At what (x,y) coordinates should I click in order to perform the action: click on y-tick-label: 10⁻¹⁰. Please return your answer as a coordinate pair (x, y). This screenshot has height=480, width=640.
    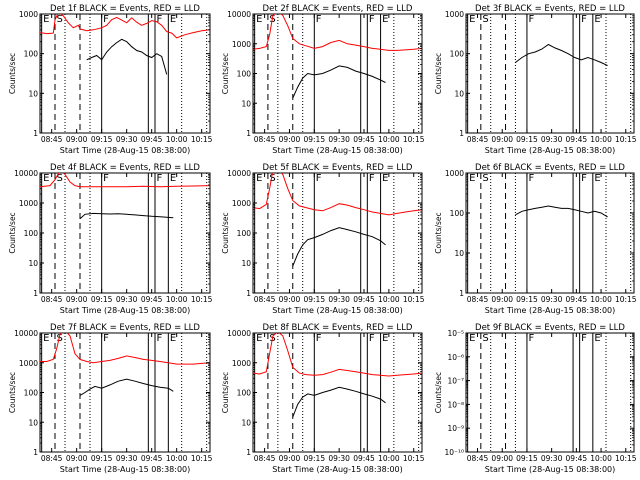
    Looking at the image, I should click on (454, 452).